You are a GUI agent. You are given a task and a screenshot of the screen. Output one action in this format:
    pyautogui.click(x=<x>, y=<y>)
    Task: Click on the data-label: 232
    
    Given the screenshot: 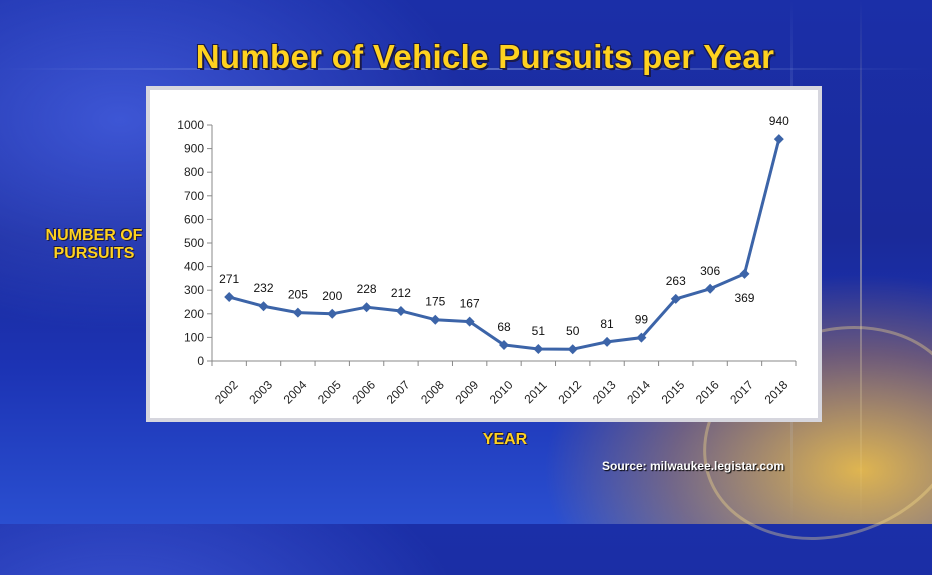 What is the action you would take?
    pyautogui.click(x=264, y=288)
    